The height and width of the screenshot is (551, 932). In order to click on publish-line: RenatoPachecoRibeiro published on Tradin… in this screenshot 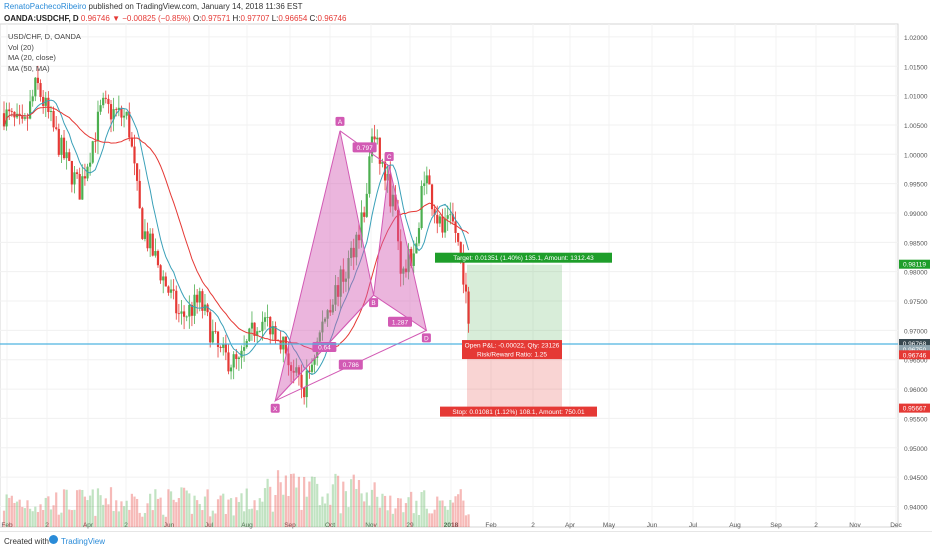, I will do `click(153, 6)`.